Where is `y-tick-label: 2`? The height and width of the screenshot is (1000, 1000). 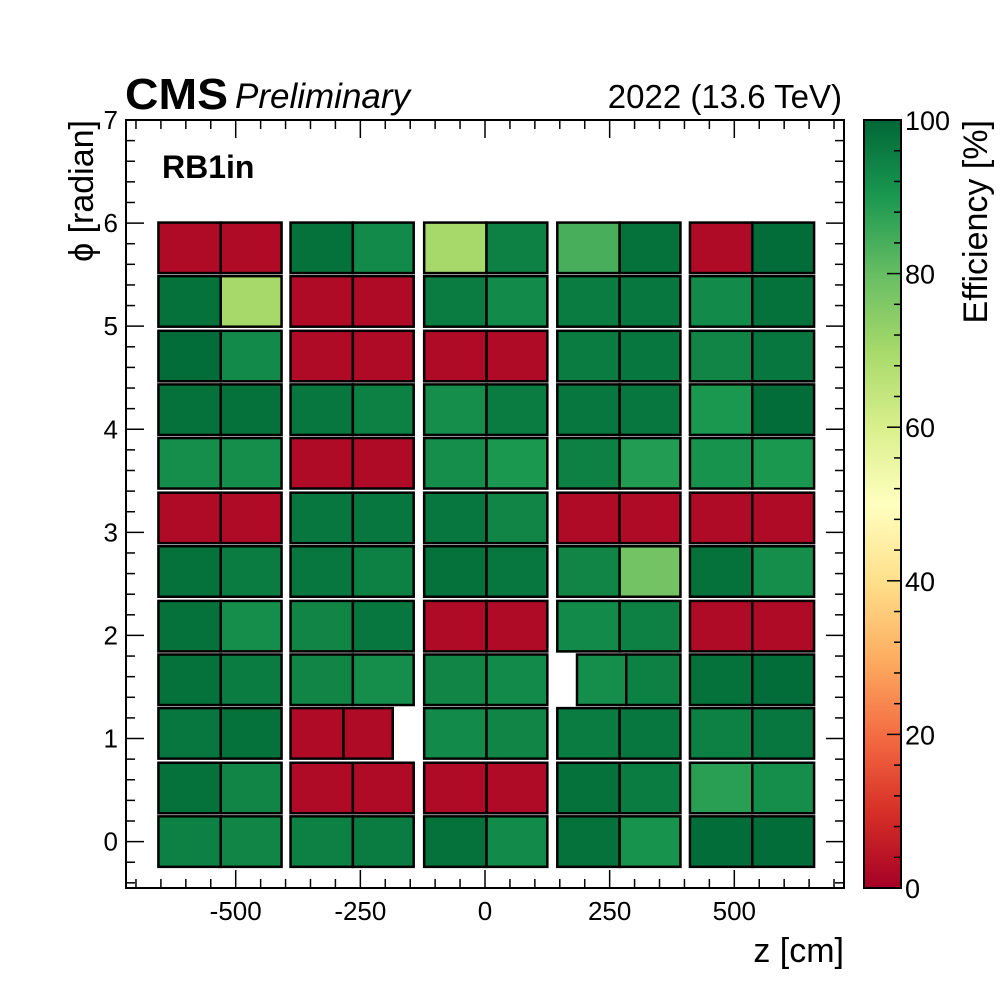 y-tick-label: 2 is located at coordinates (111, 635).